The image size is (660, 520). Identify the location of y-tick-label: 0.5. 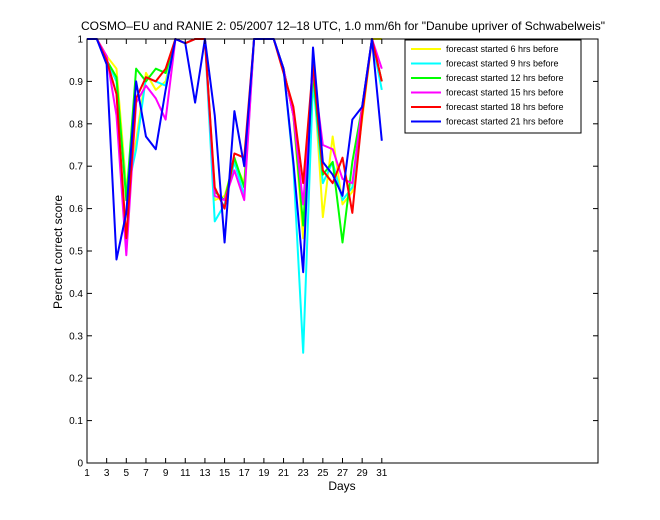
(76, 252).